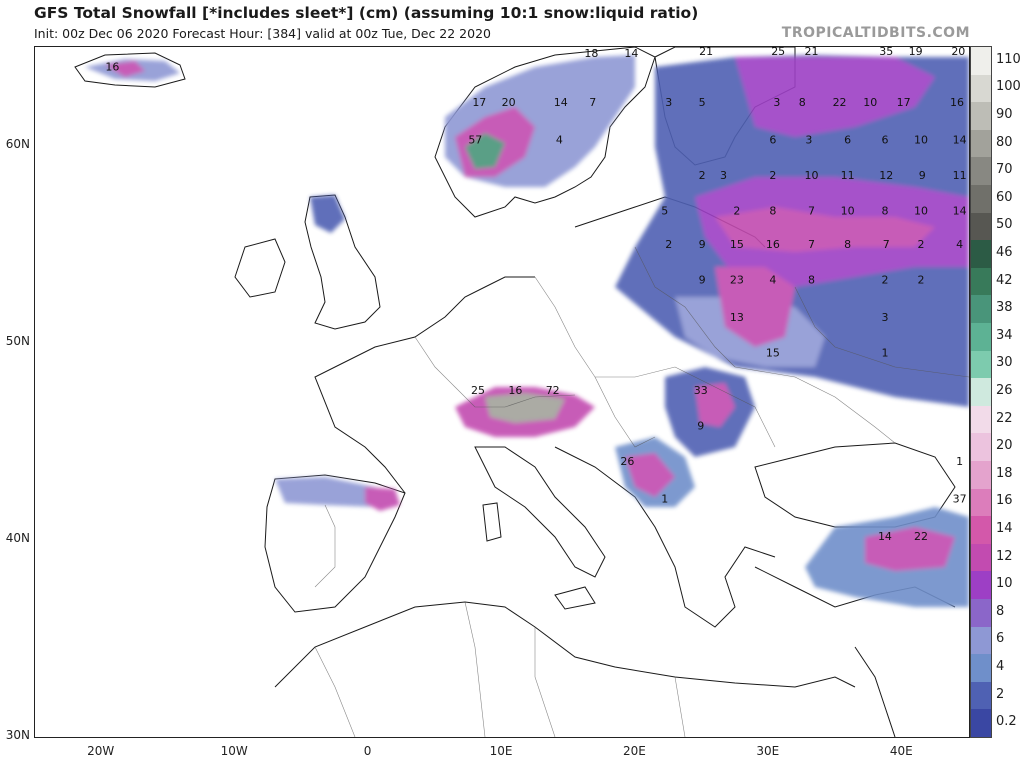  What do you see at coordinates (342, 262) in the screenshot?
I see `great-britain-outline` at bounding box center [342, 262].